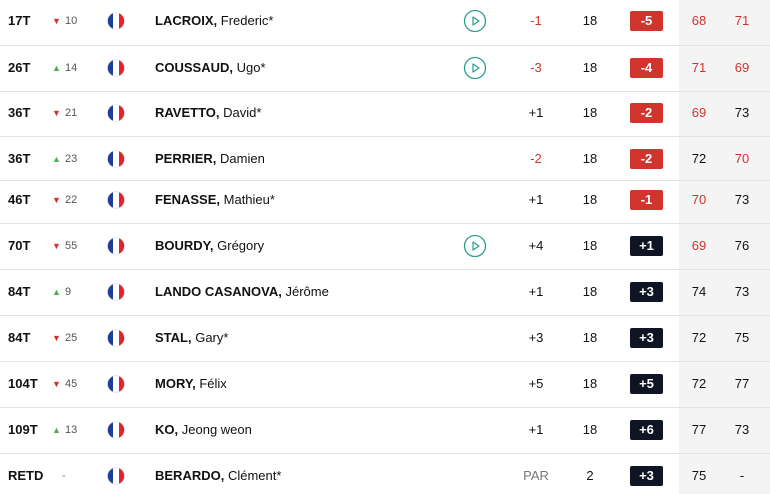 The width and height of the screenshot is (770, 494). Describe the element at coordinates (251, 67) in the screenshot. I see `first-name: Ugo*` at that location.